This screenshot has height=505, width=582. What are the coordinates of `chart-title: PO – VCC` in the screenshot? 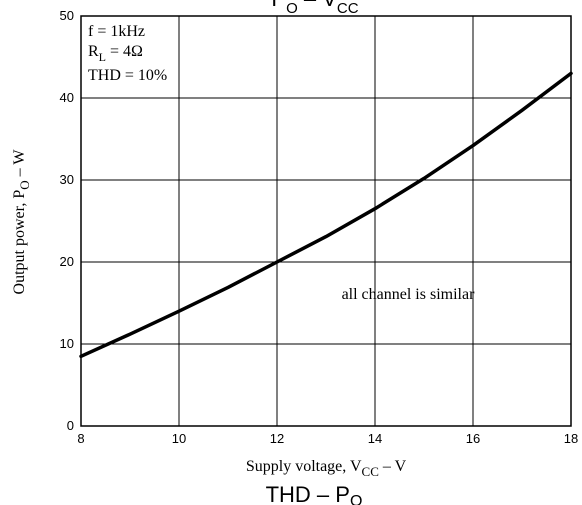 It's located at (314, 8).